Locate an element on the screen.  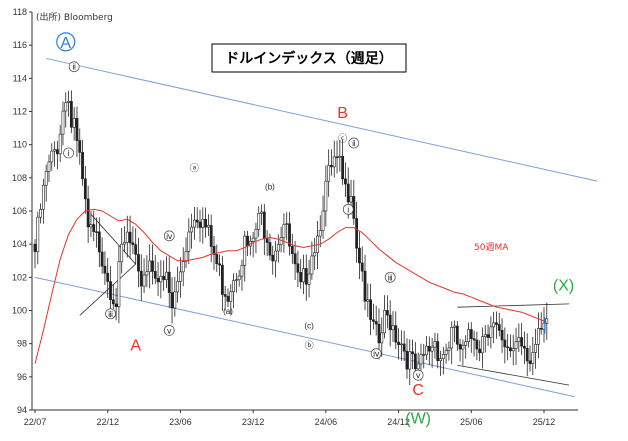
x-tick-label: 23/12 is located at coordinates (253, 422).